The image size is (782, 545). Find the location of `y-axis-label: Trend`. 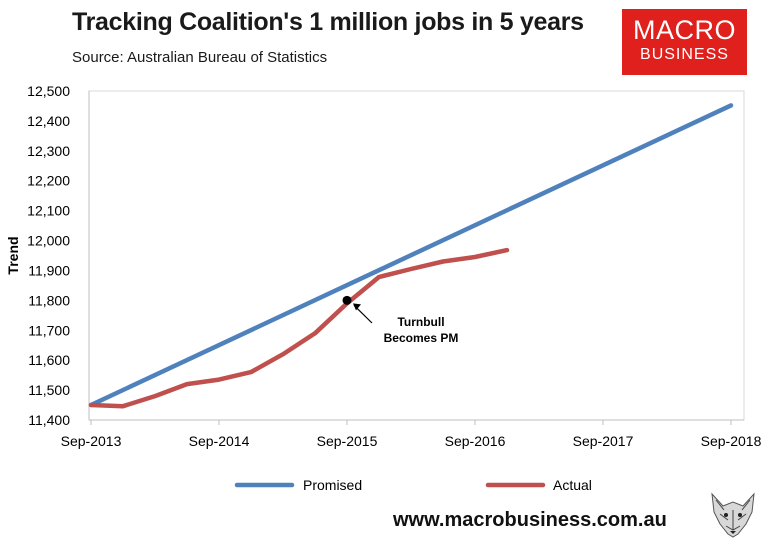

y-axis-label: Trend is located at coordinates (13, 255).